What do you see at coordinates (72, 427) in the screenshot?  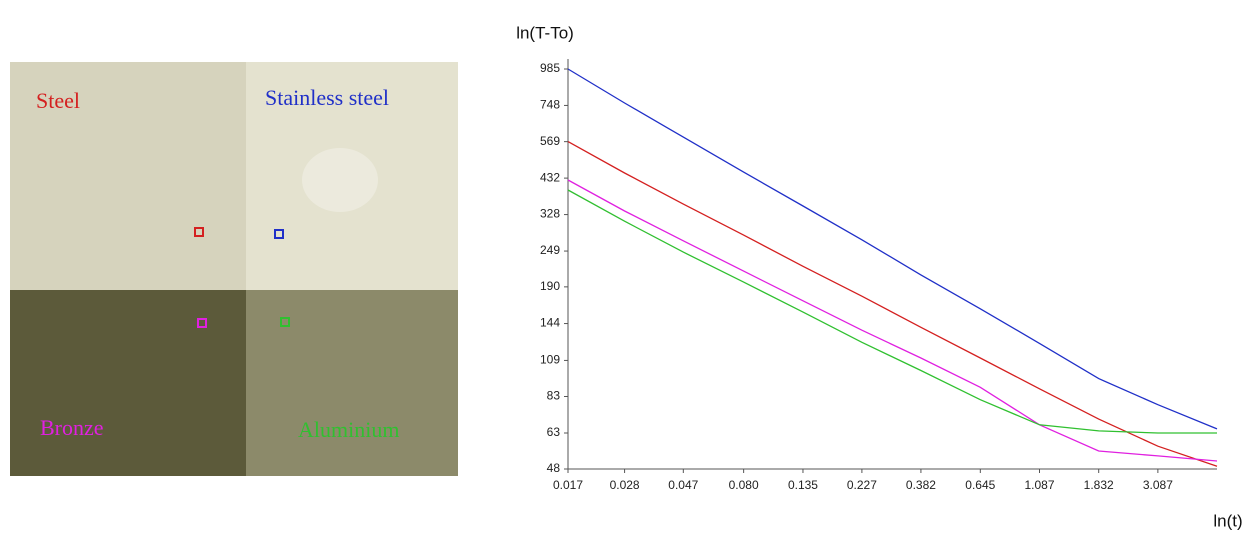 I see `photo-label: Bronze` at bounding box center [72, 427].